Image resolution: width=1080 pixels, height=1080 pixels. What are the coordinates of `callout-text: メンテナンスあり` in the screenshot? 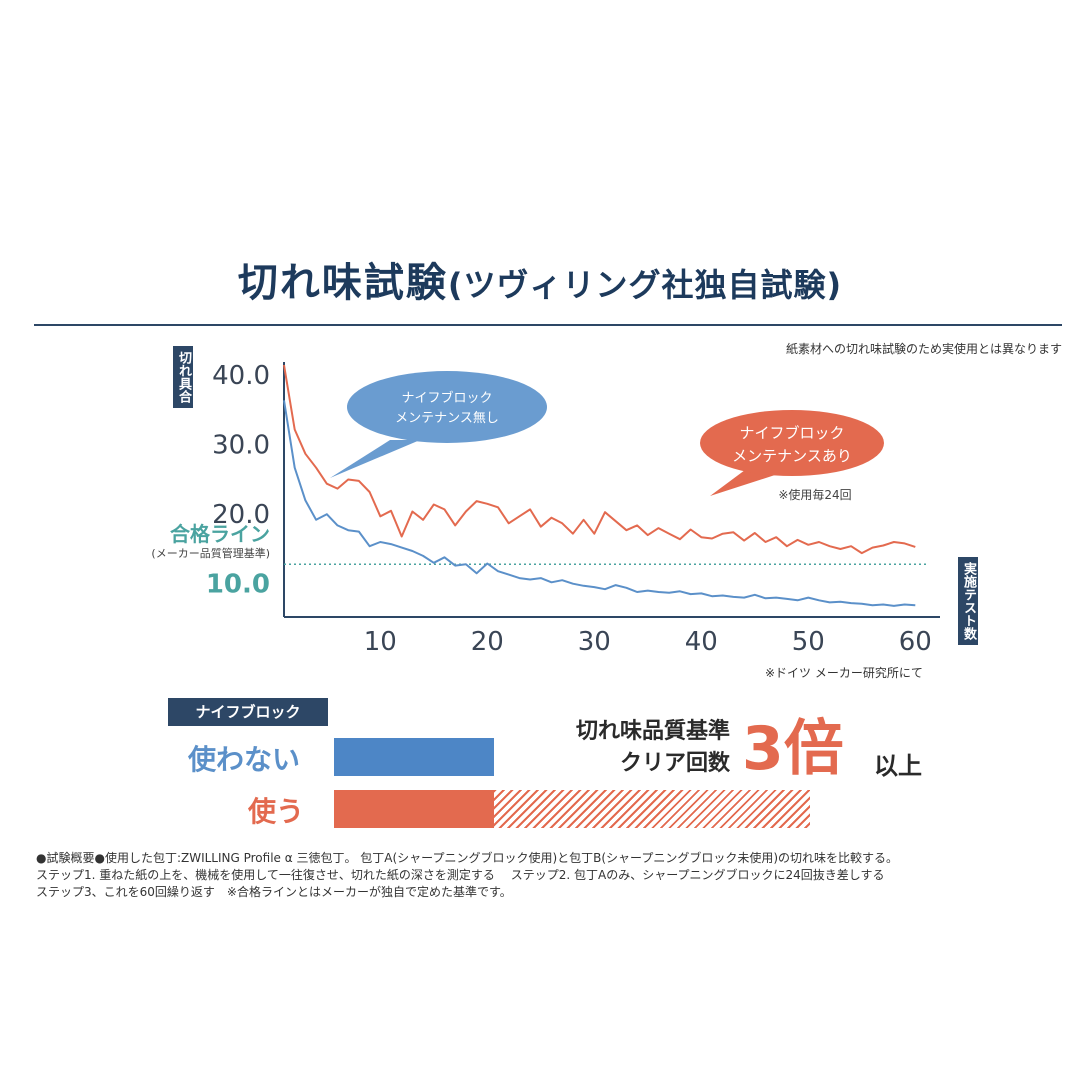 It's located at (792, 456).